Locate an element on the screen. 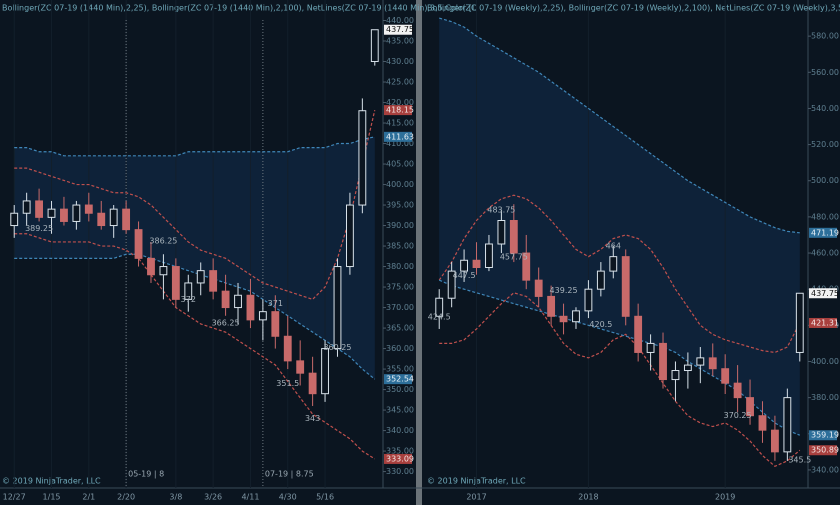  rollover-label: 05-19 | 8 is located at coordinates (146, 474).